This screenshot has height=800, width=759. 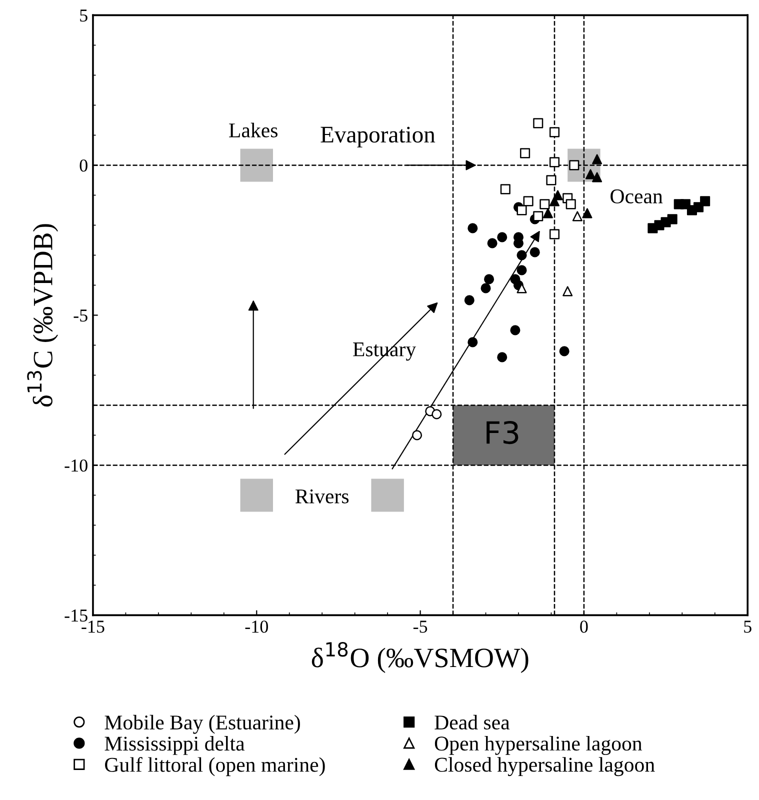 I want to click on x-tick-label: 0, so click(x=584, y=626).